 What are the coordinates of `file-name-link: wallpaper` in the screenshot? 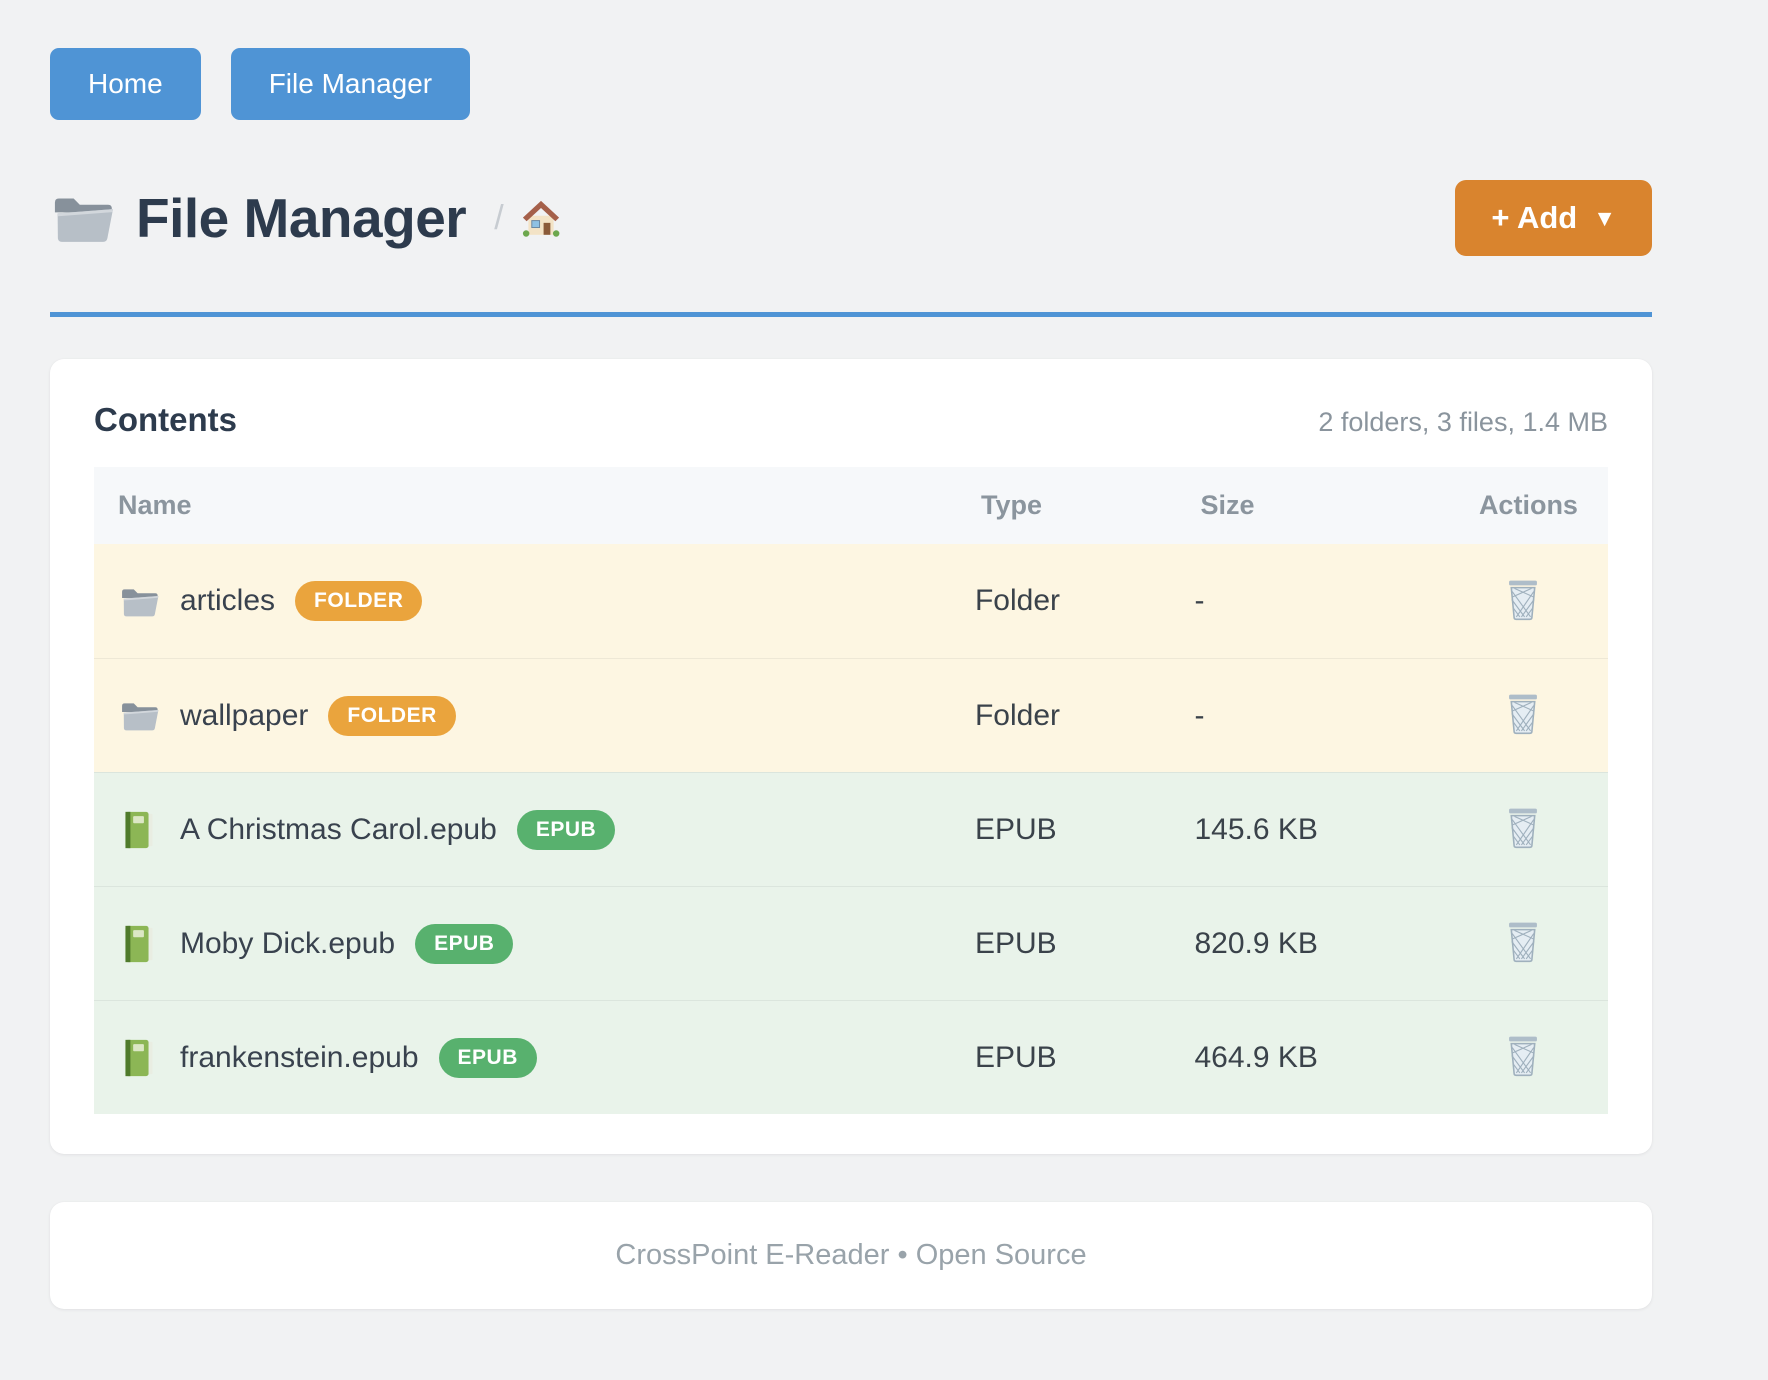 It's located at (244, 715).